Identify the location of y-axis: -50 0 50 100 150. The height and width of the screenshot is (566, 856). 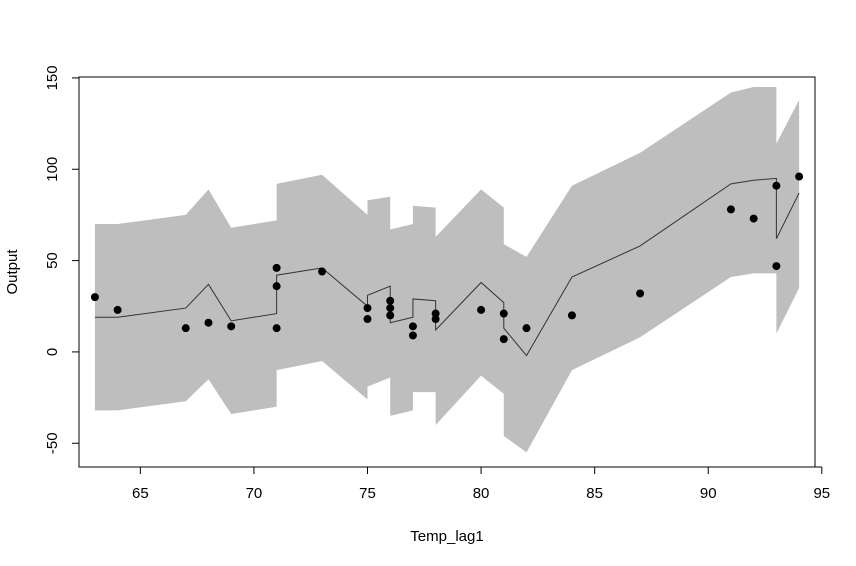
(62, 259).